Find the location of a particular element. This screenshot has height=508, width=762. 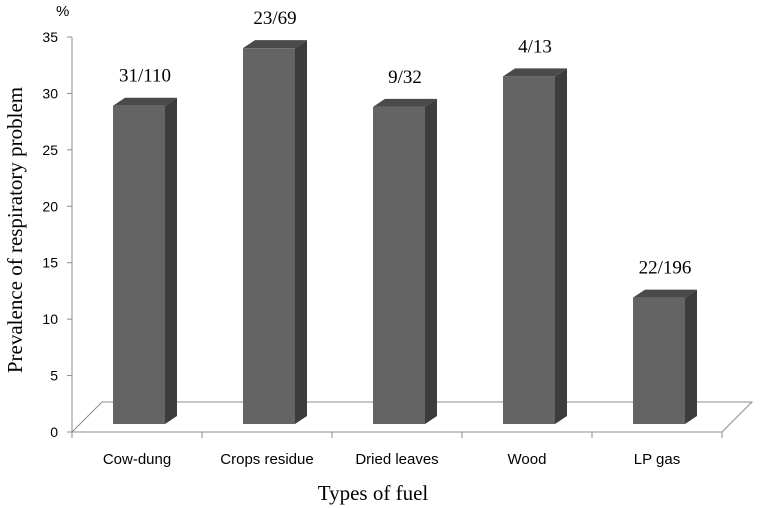

y-tick-label: 35 is located at coordinates (50, 37).